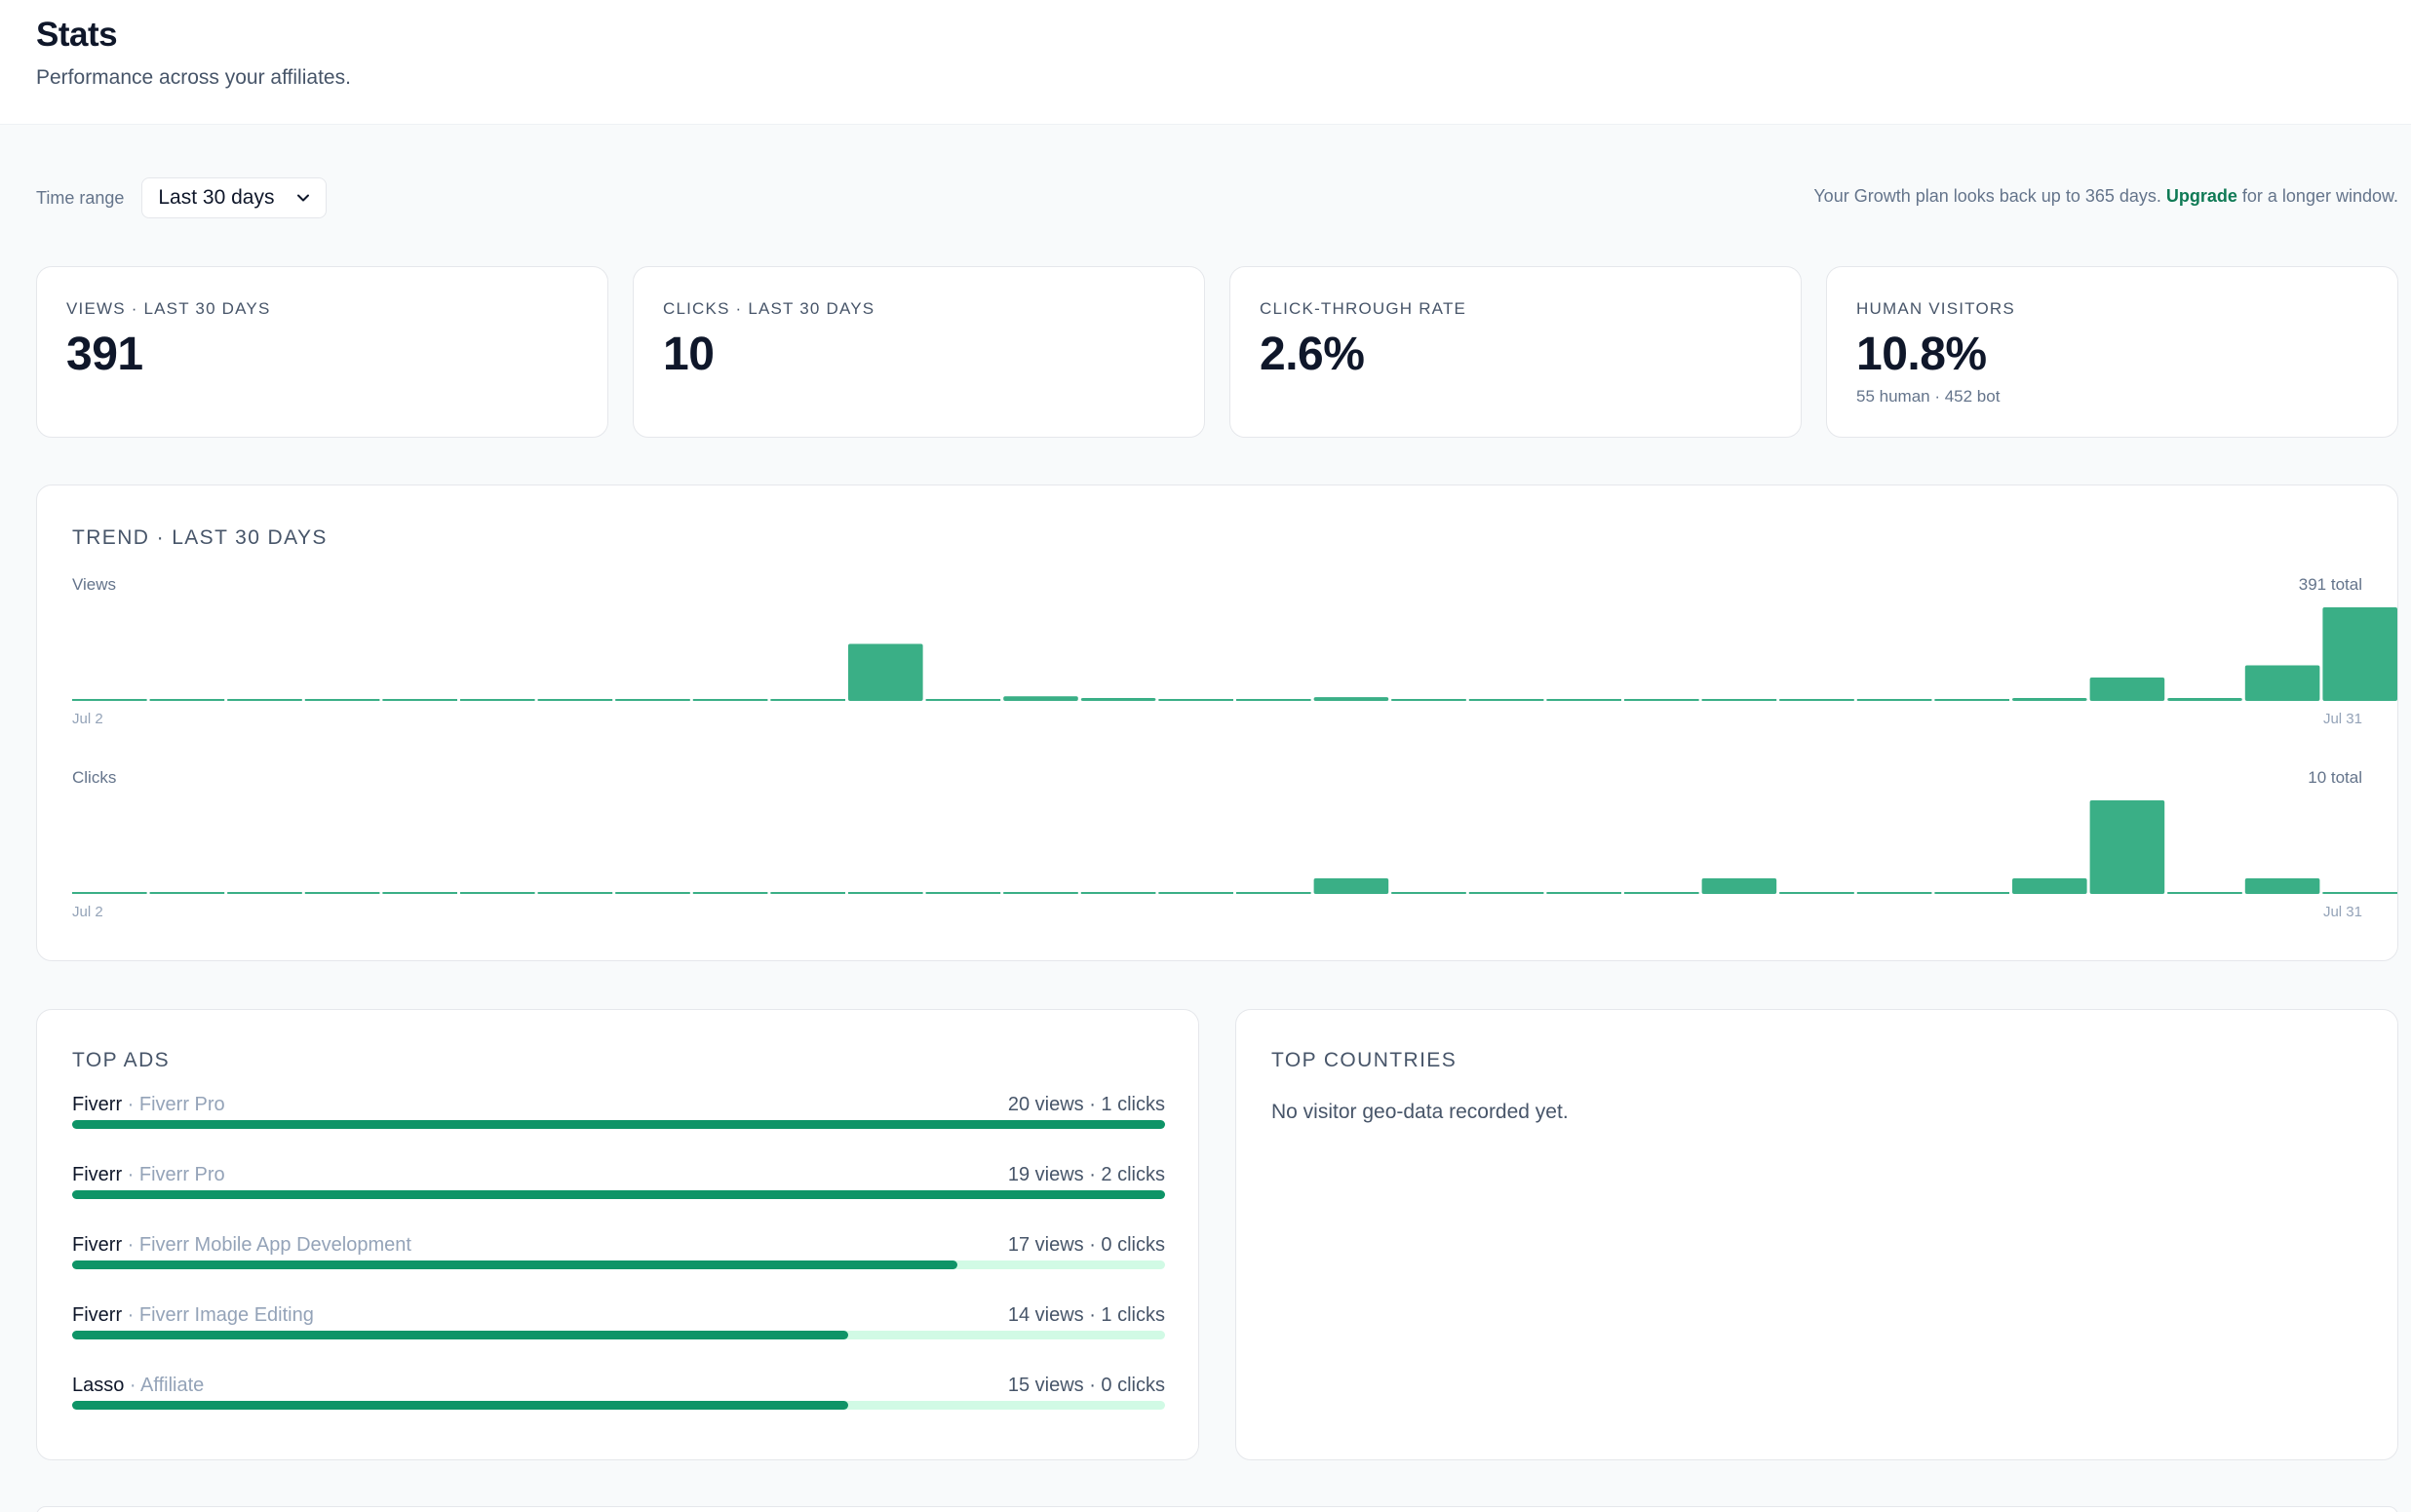 Image resolution: width=2411 pixels, height=1512 pixels. Describe the element at coordinates (1235, 654) in the screenshot. I see `views-bar-chart` at that location.